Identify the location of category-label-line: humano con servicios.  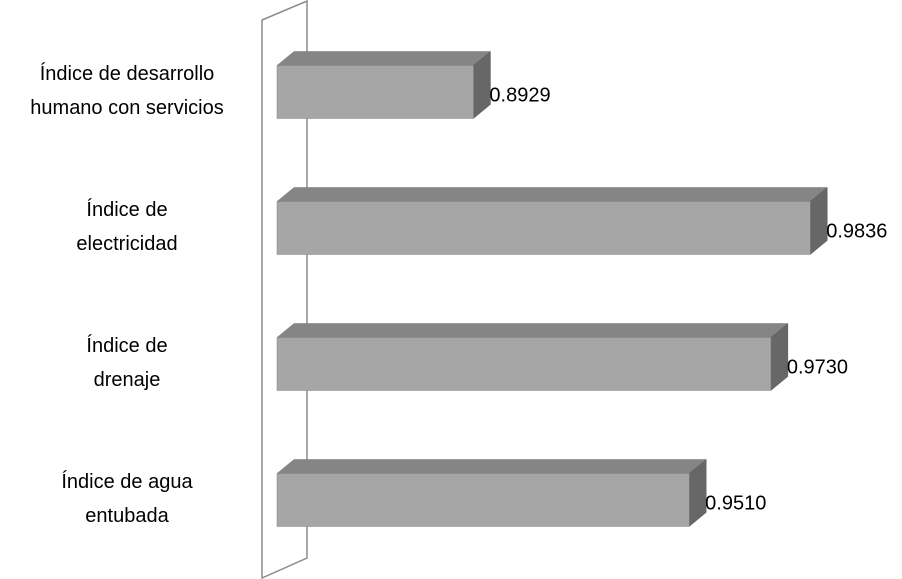
(126, 108).